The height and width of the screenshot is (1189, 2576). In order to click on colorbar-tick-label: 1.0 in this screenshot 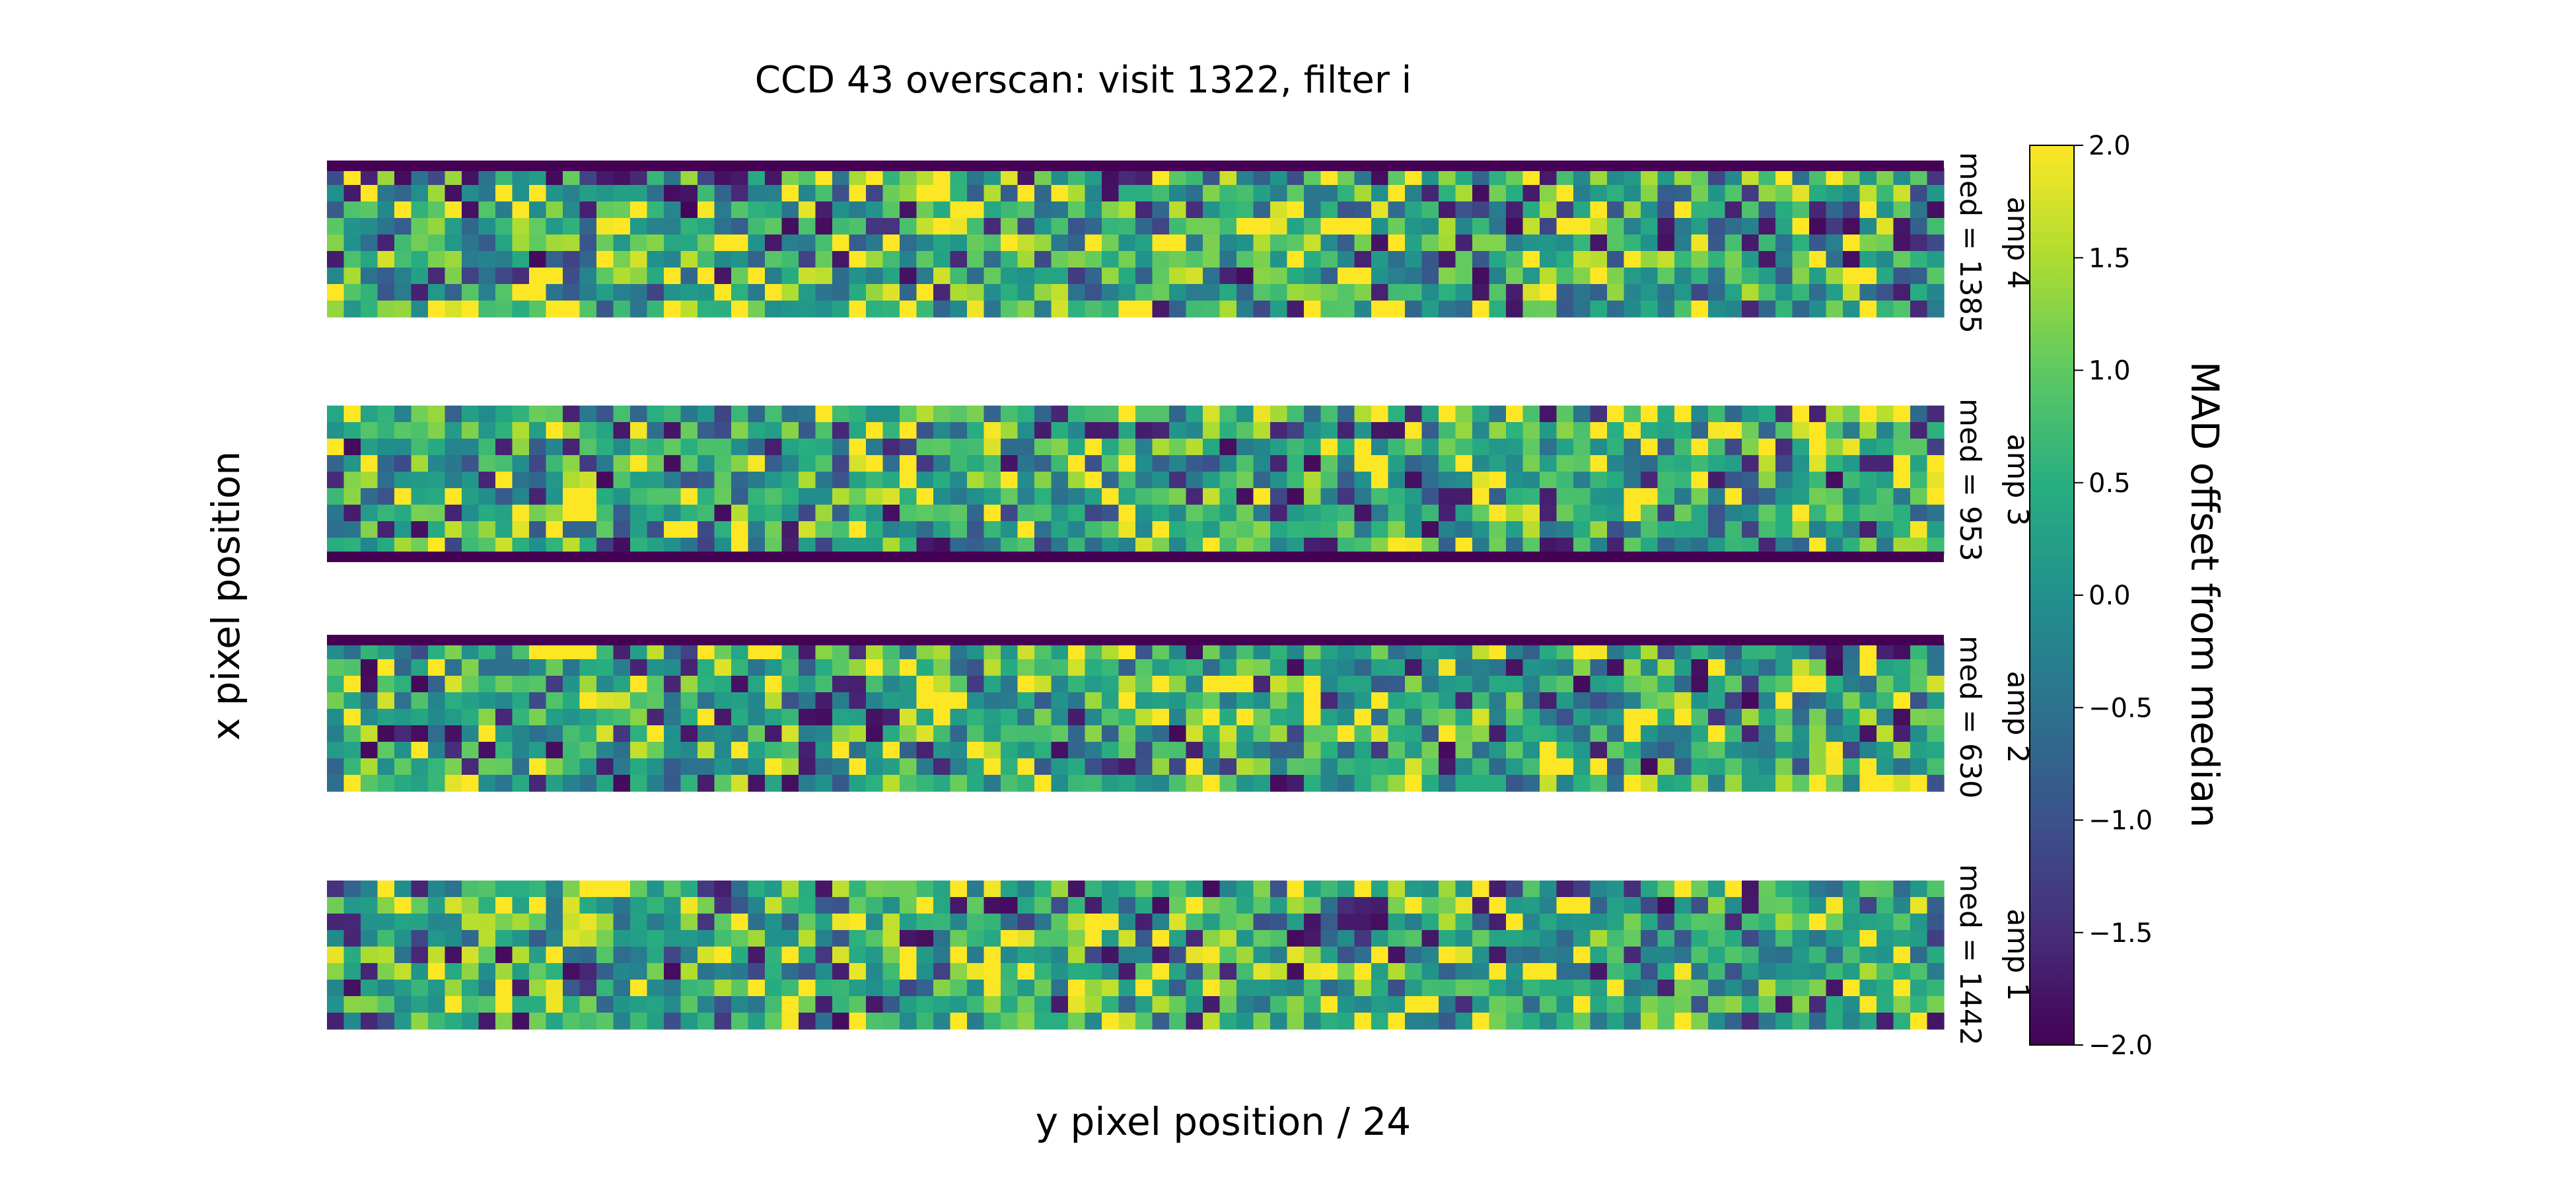, I will do `click(2110, 371)`.